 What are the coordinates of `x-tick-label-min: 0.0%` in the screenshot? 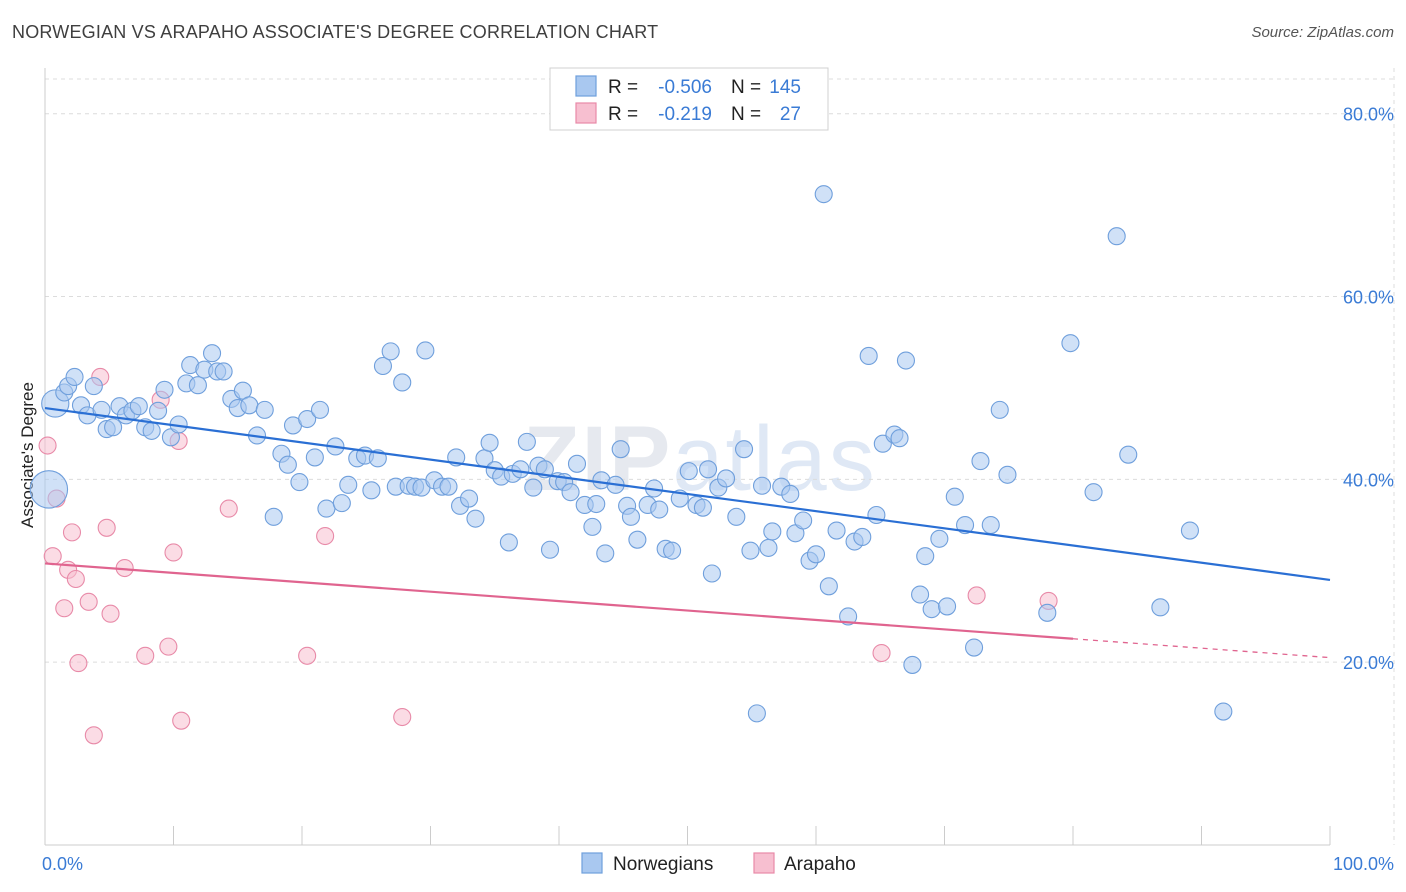 It's located at (62, 864).